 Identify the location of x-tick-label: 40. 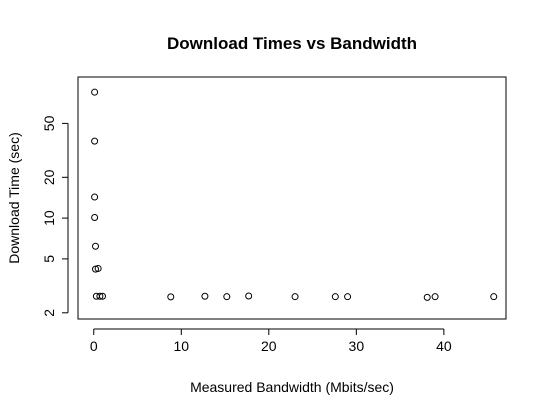
(444, 346).